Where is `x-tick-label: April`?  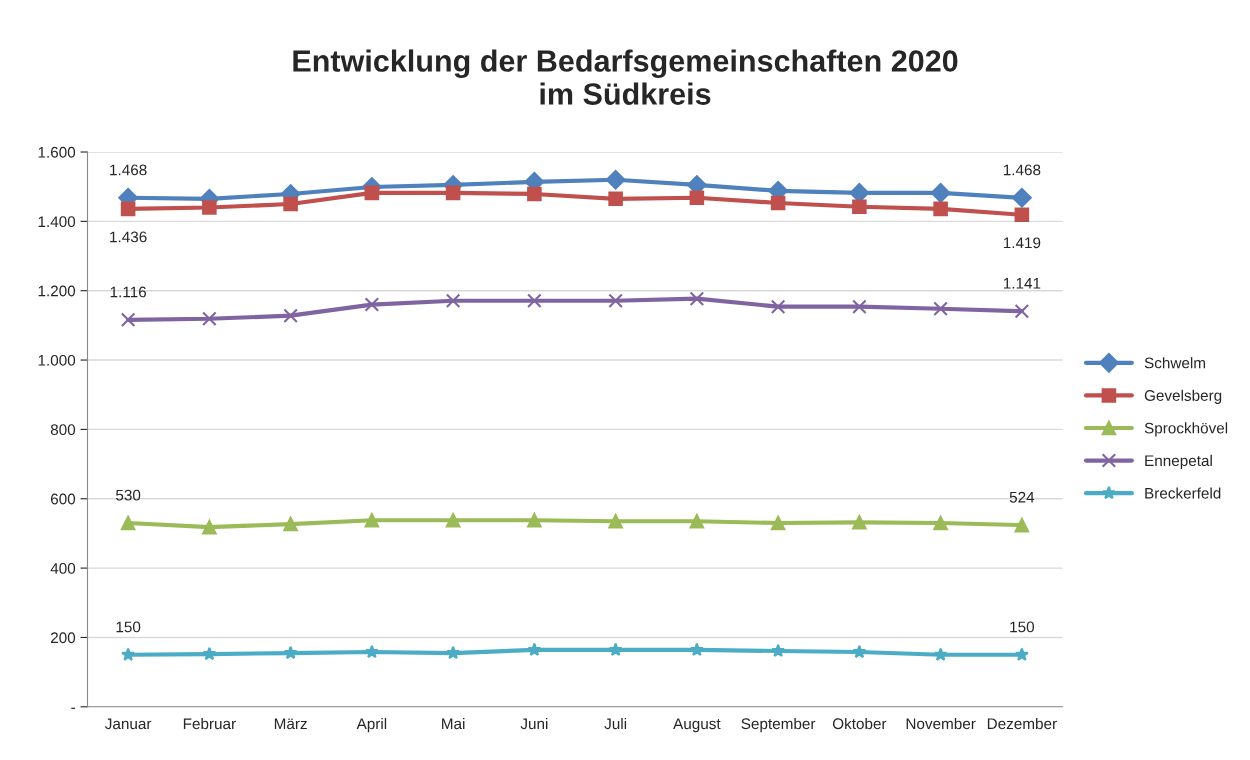 x-tick-label: April is located at coordinates (371, 725).